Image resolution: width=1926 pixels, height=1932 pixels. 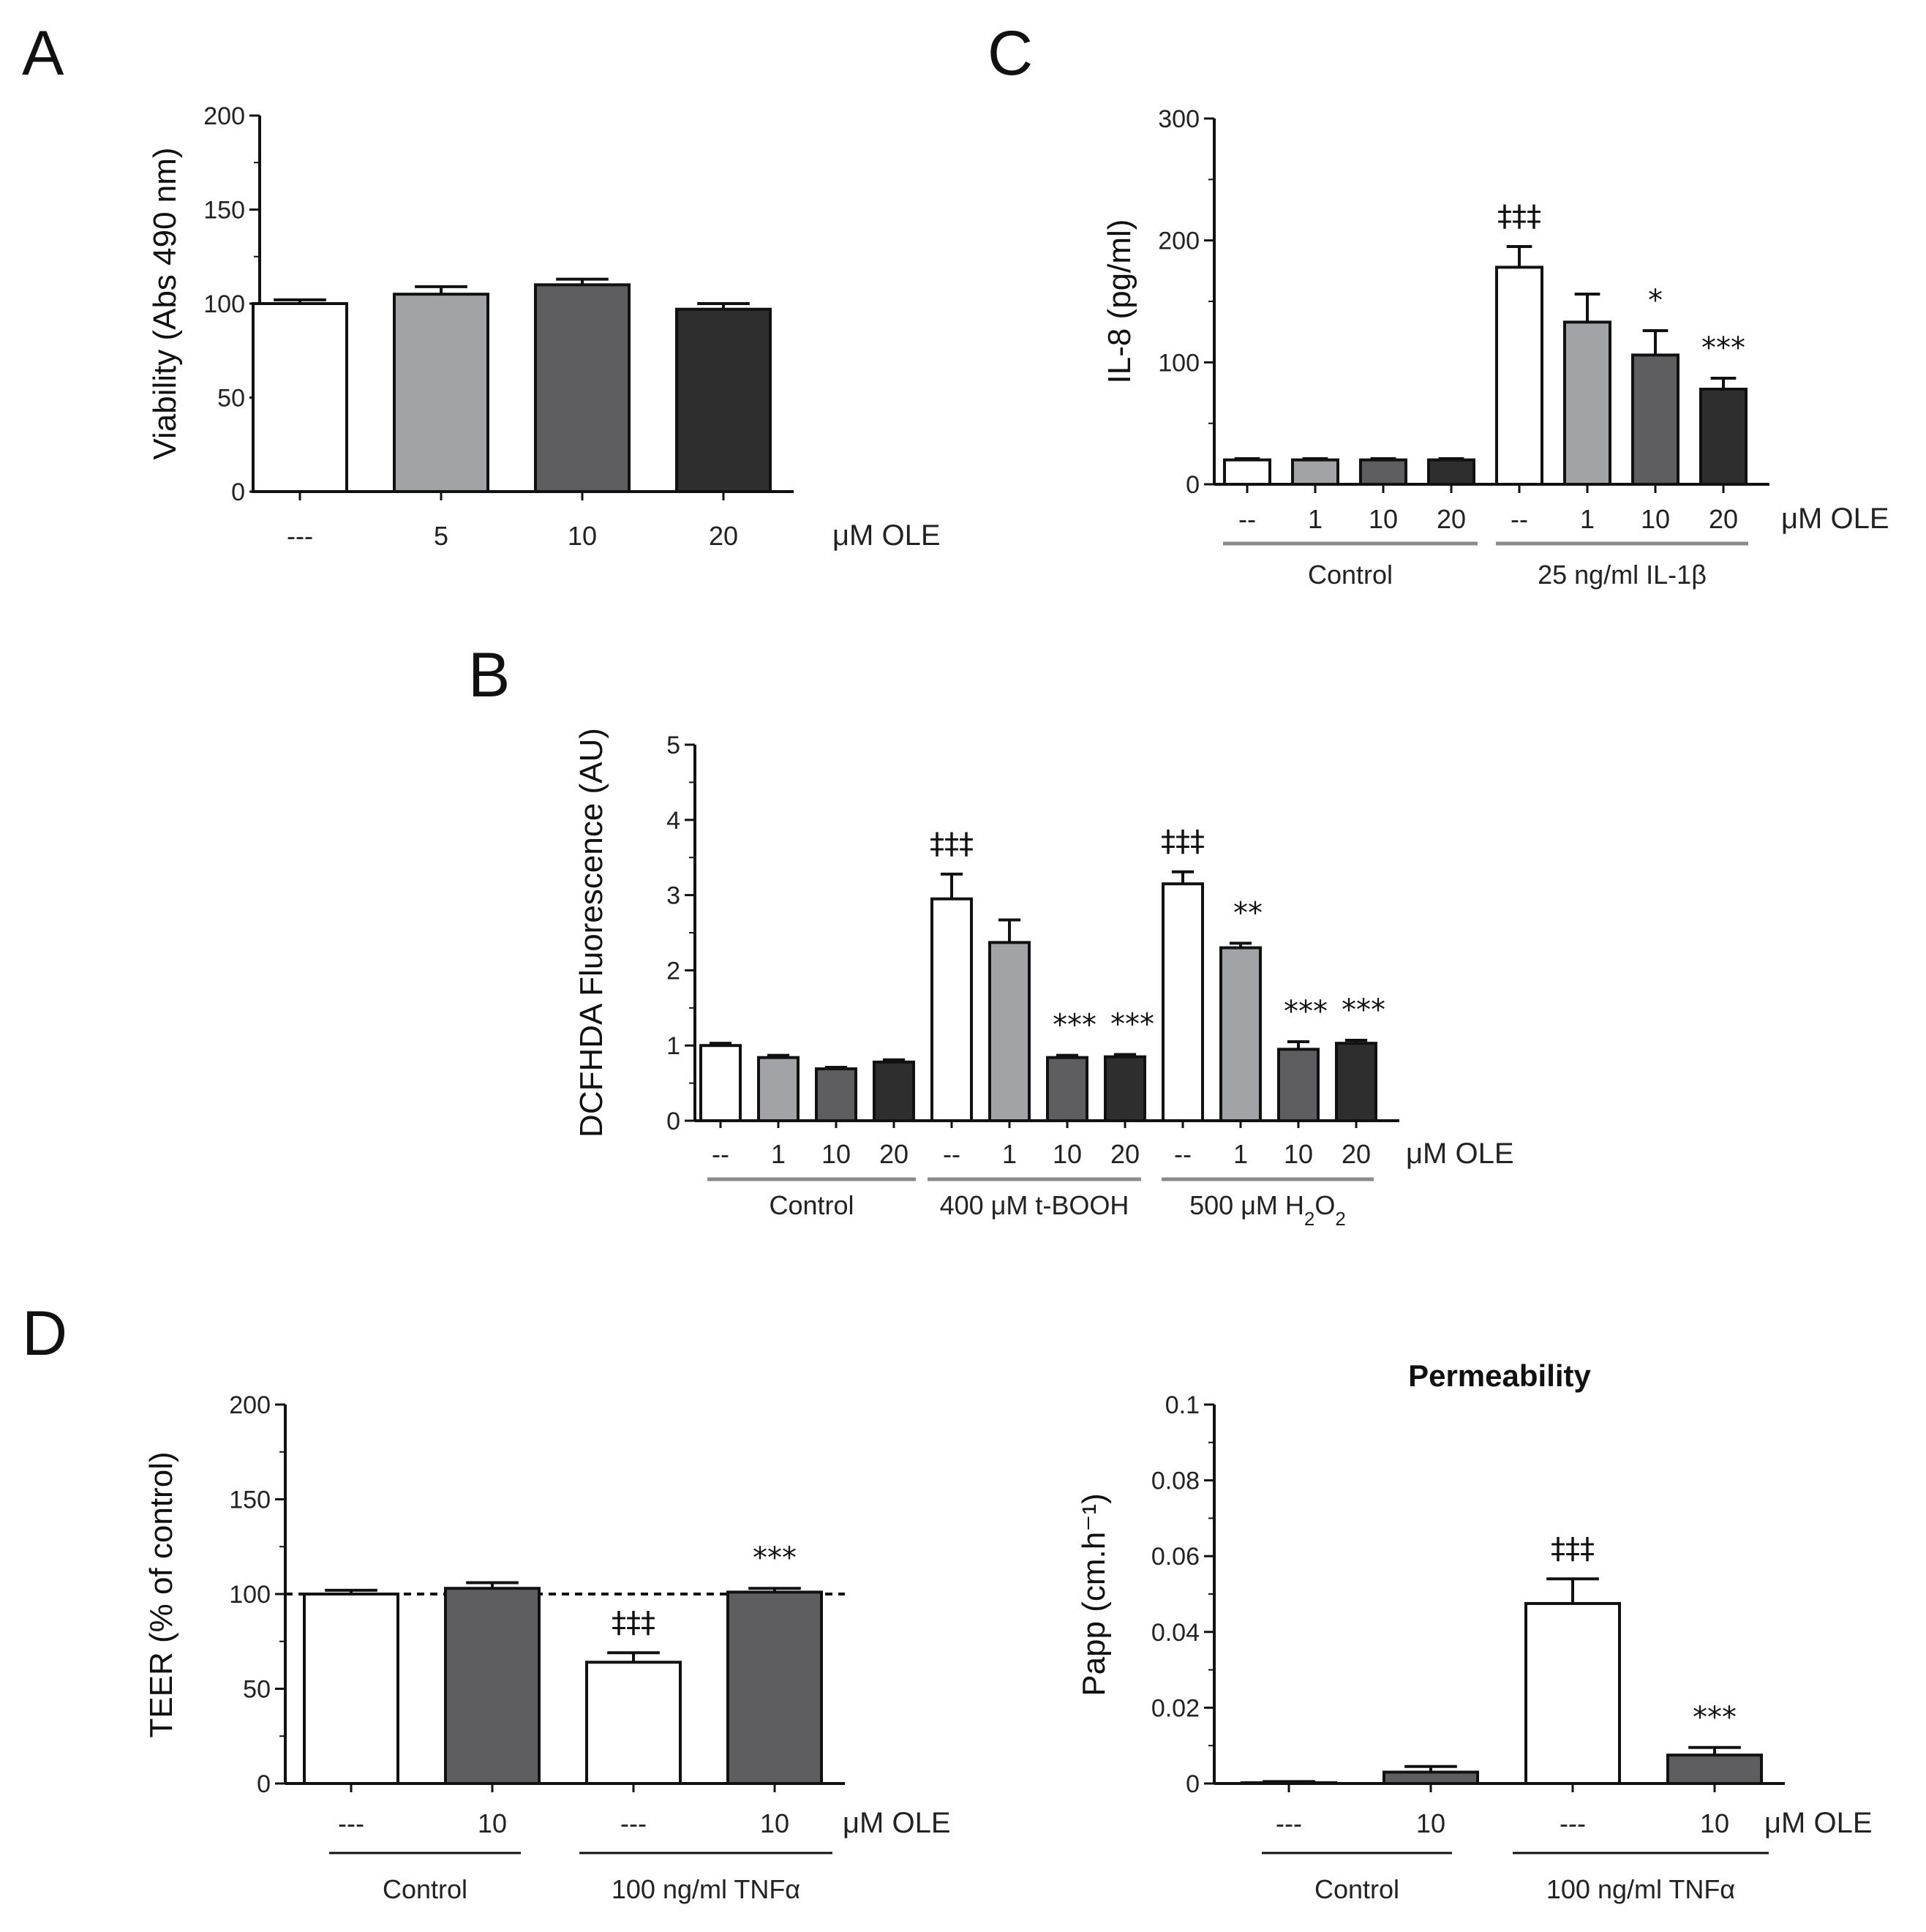 What do you see at coordinates (1182, 1405) in the screenshot?
I see `y-tick-label: 0.1` at bounding box center [1182, 1405].